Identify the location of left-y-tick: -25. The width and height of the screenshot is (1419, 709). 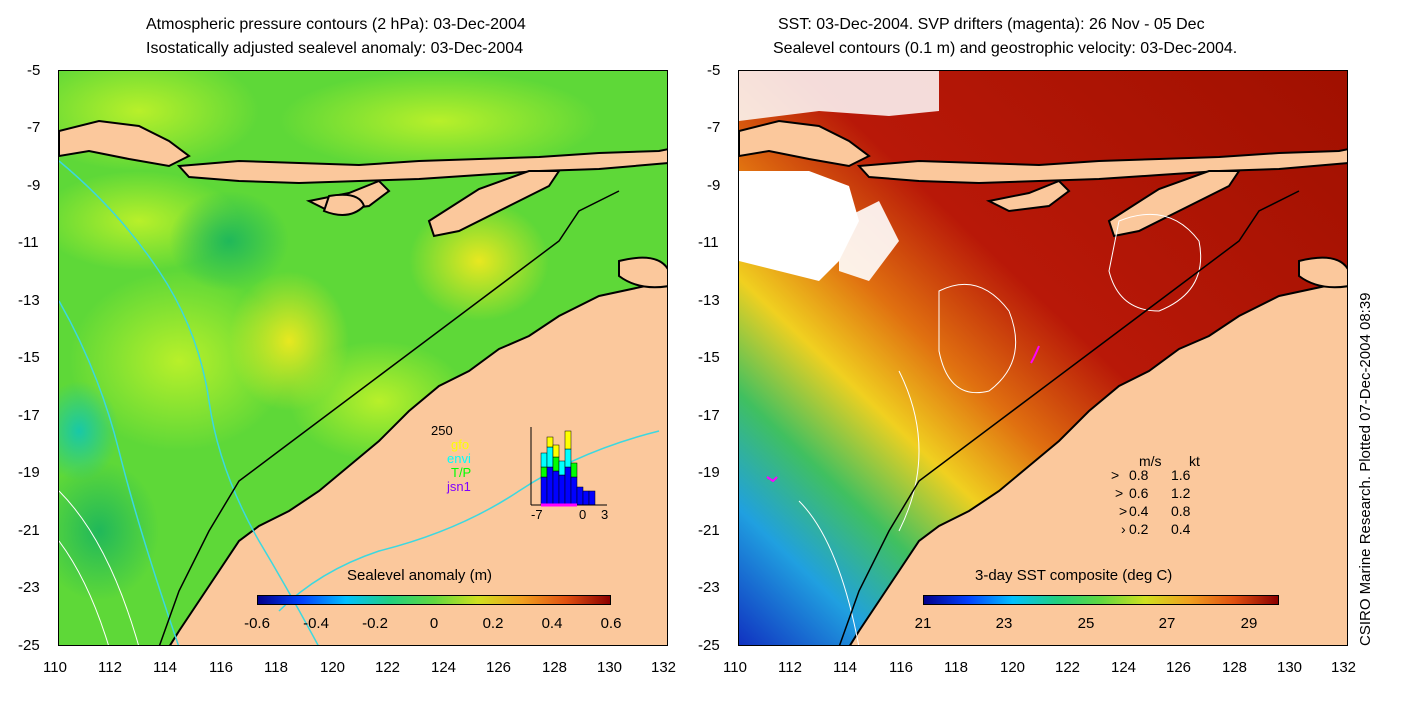
(29, 645).